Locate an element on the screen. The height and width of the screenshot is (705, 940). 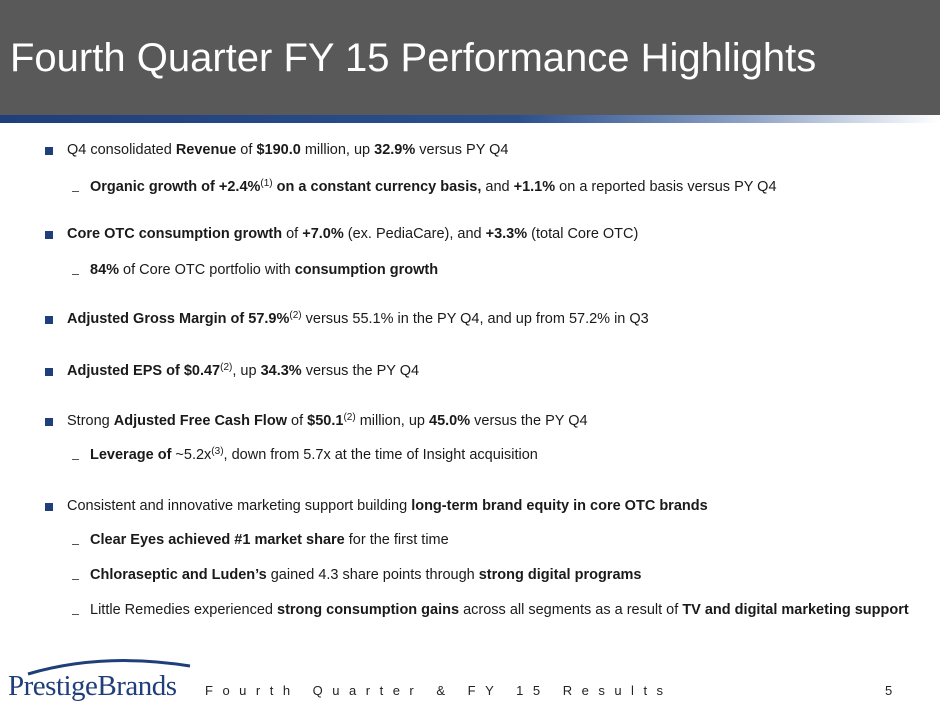
text: ~5.2x is located at coordinates (193, 455).